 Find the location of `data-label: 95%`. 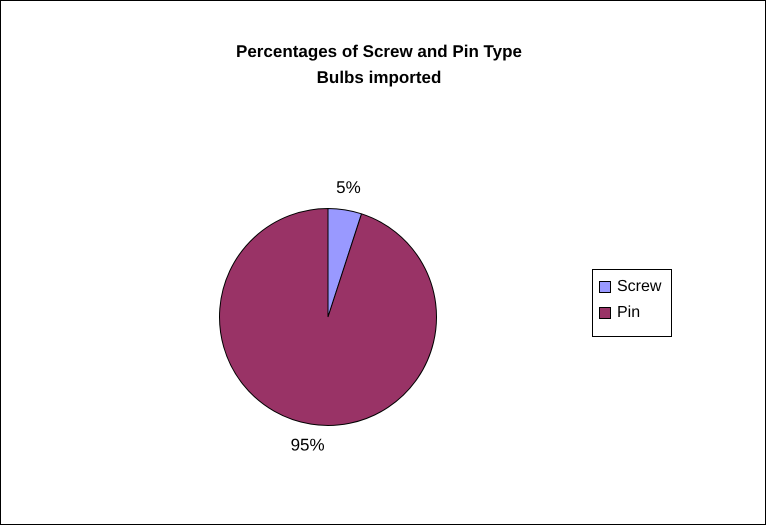

data-label: 95% is located at coordinates (307, 445).